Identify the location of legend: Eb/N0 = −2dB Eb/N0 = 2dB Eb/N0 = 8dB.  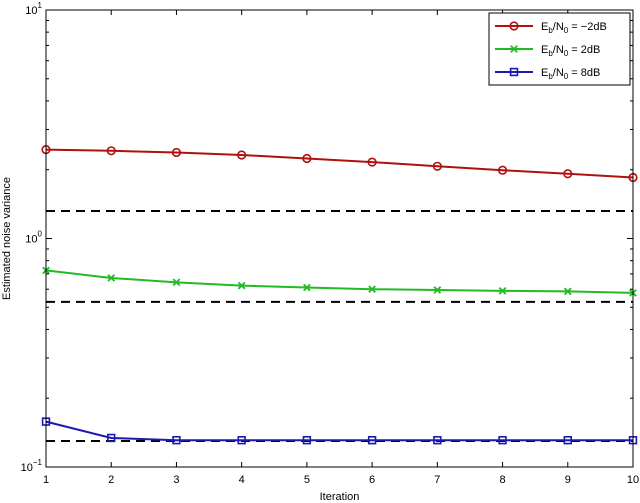
(559, 49).